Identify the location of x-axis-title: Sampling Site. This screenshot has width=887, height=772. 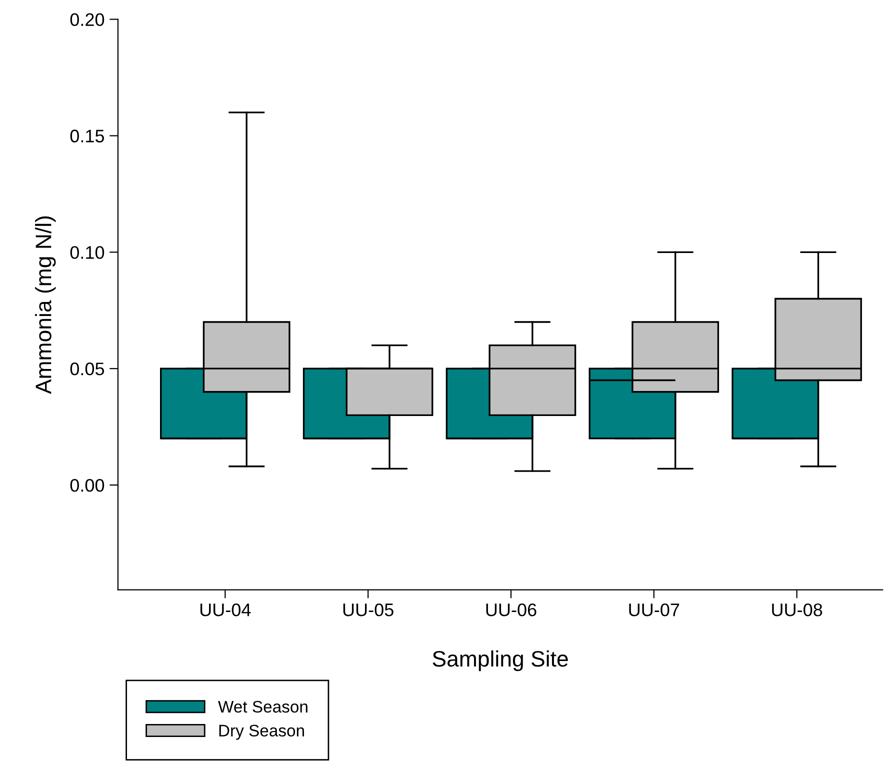
(500, 661).